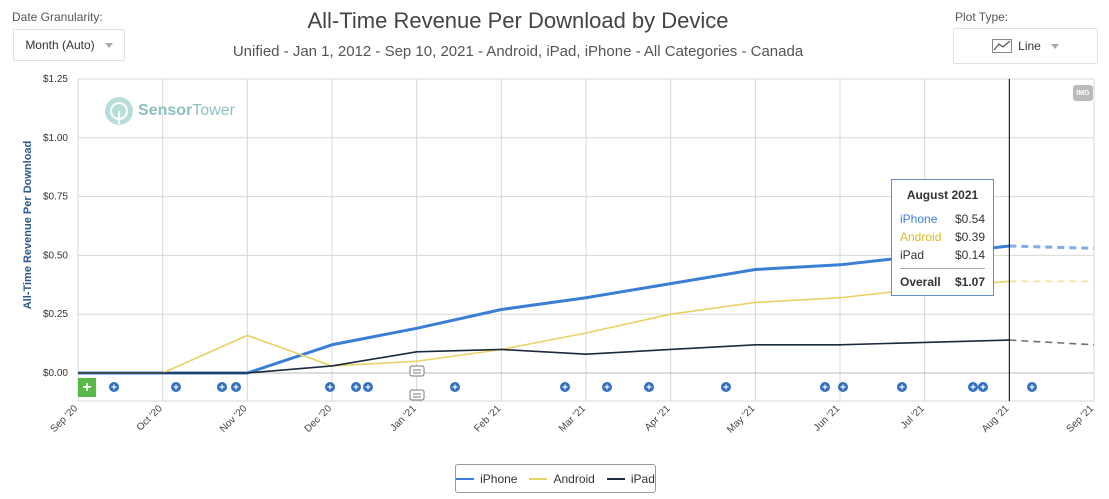  Describe the element at coordinates (942, 195) in the screenshot. I see `tooltip-title: August 2021` at that location.